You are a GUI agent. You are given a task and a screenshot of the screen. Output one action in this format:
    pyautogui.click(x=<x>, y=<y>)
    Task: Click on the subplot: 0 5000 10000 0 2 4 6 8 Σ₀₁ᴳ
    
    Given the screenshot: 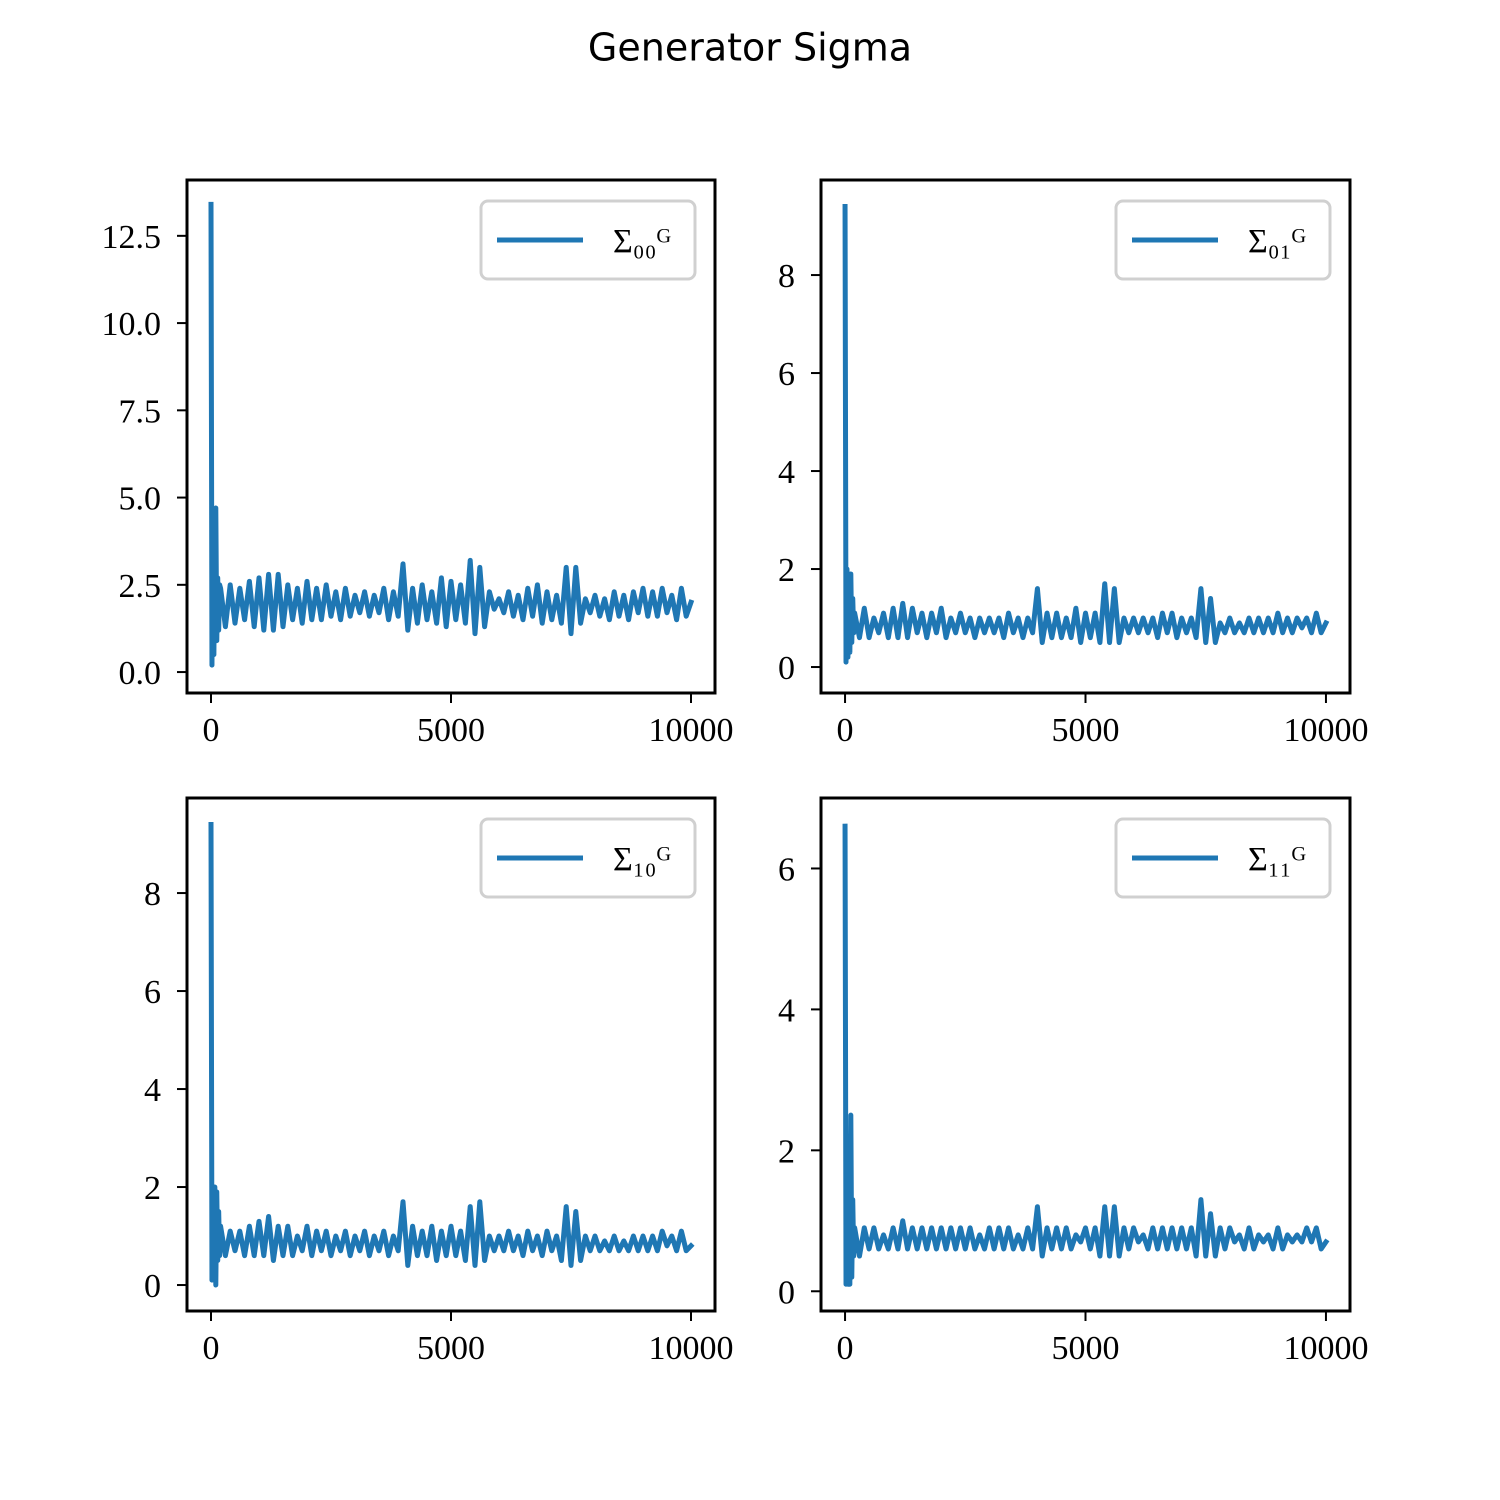 What is the action you would take?
    pyautogui.click(x=1073, y=463)
    